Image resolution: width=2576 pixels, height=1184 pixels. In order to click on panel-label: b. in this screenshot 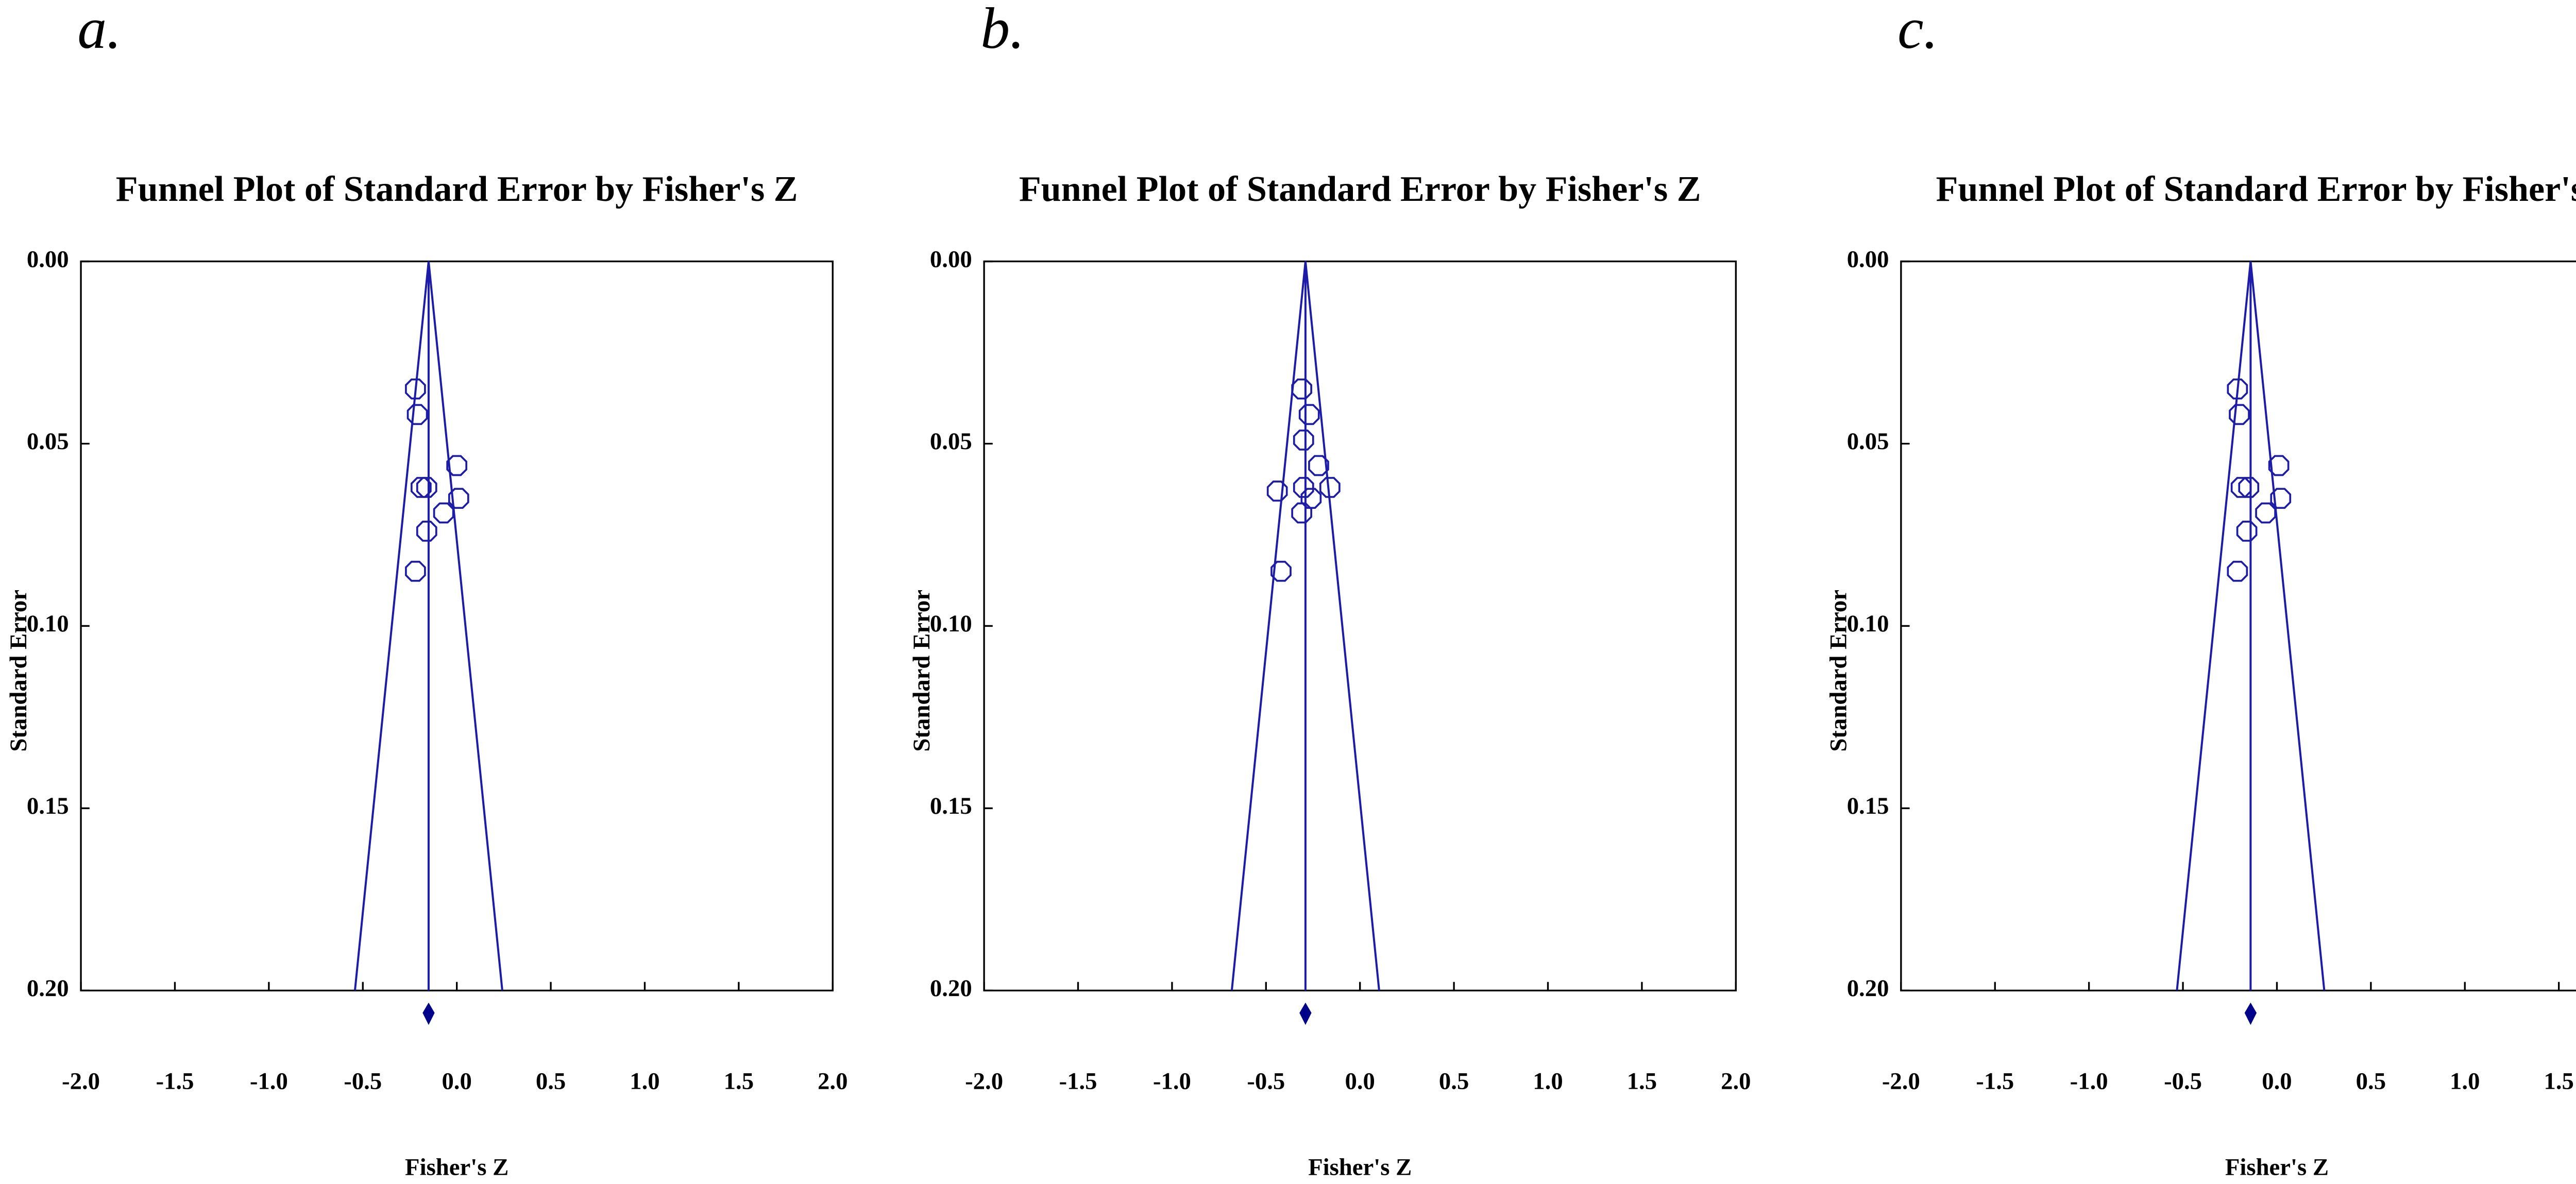, I will do `click(1002, 30)`.